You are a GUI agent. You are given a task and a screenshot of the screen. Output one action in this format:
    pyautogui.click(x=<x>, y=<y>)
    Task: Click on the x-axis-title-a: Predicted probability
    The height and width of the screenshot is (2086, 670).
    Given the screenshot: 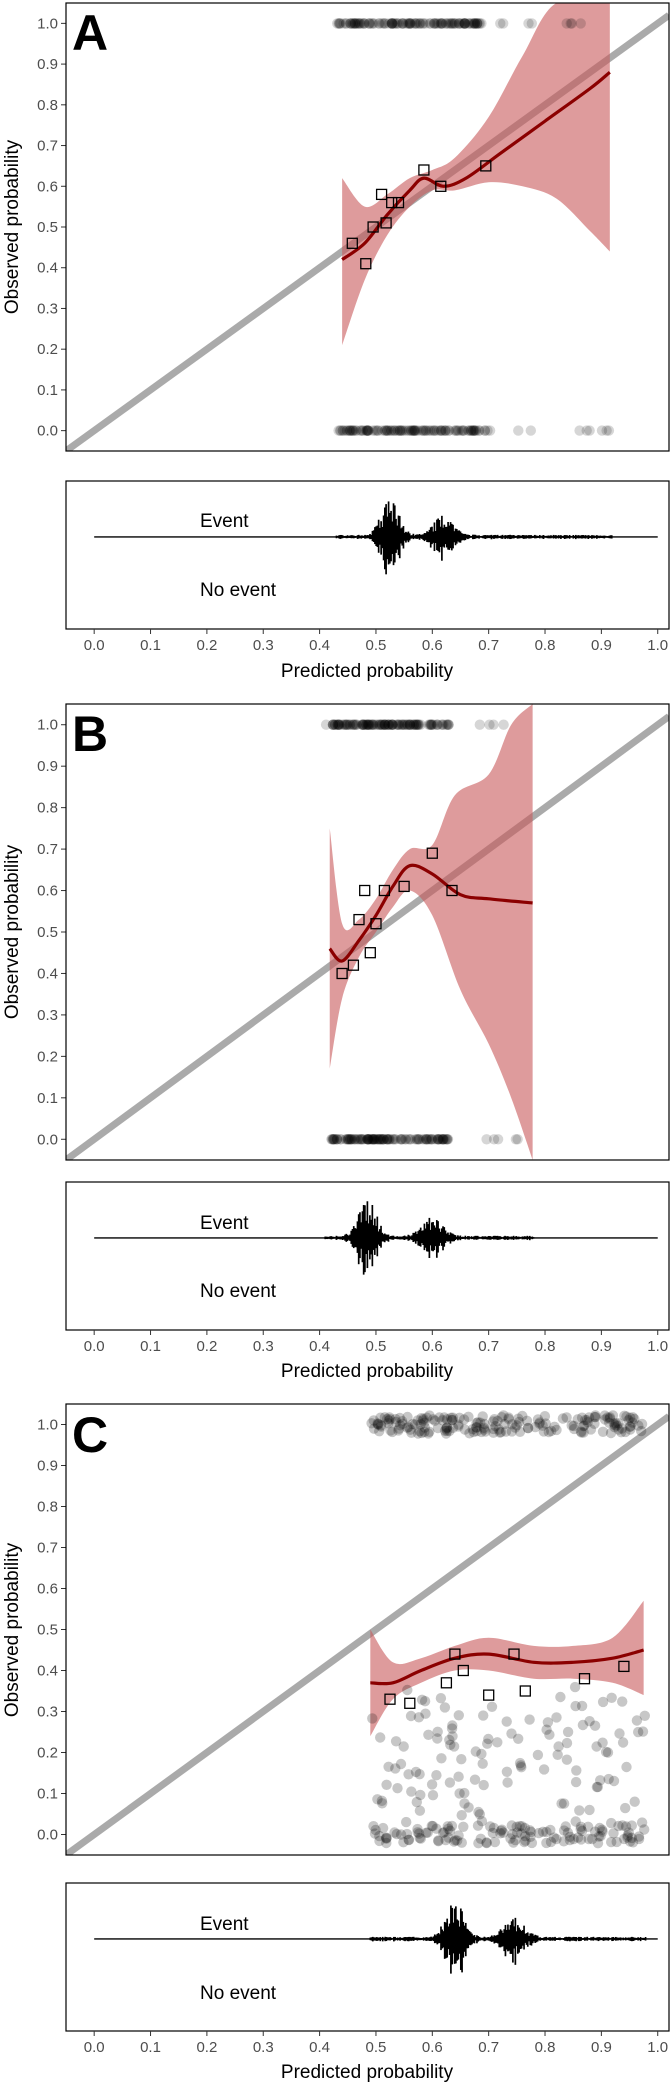 What is the action you would take?
    pyautogui.click(x=367, y=671)
    